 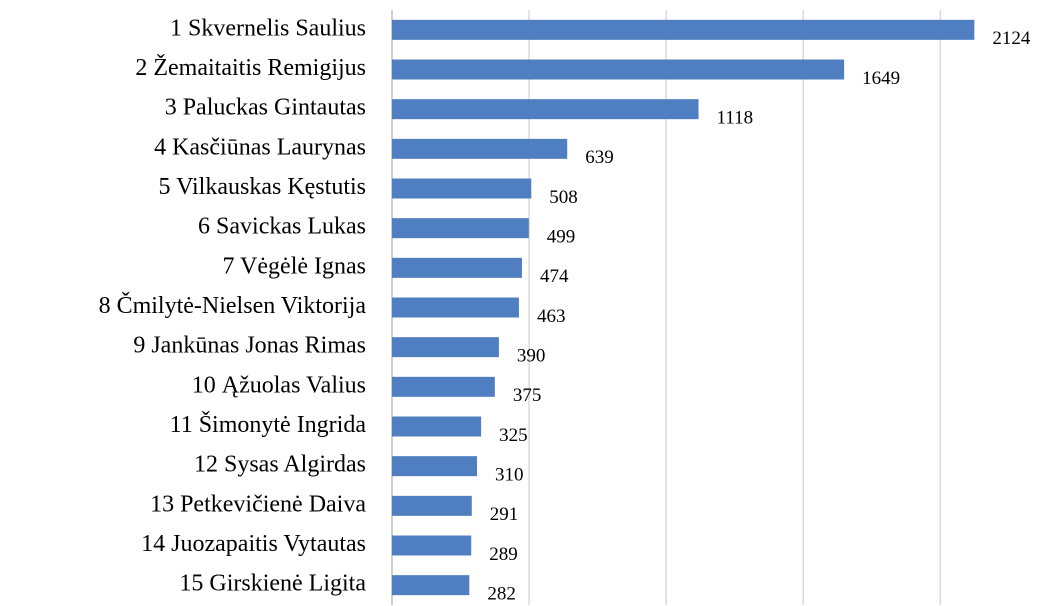 What do you see at coordinates (551, 316) in the screenshot?
I see `value-label: 463` at bounding box center [551, 316].